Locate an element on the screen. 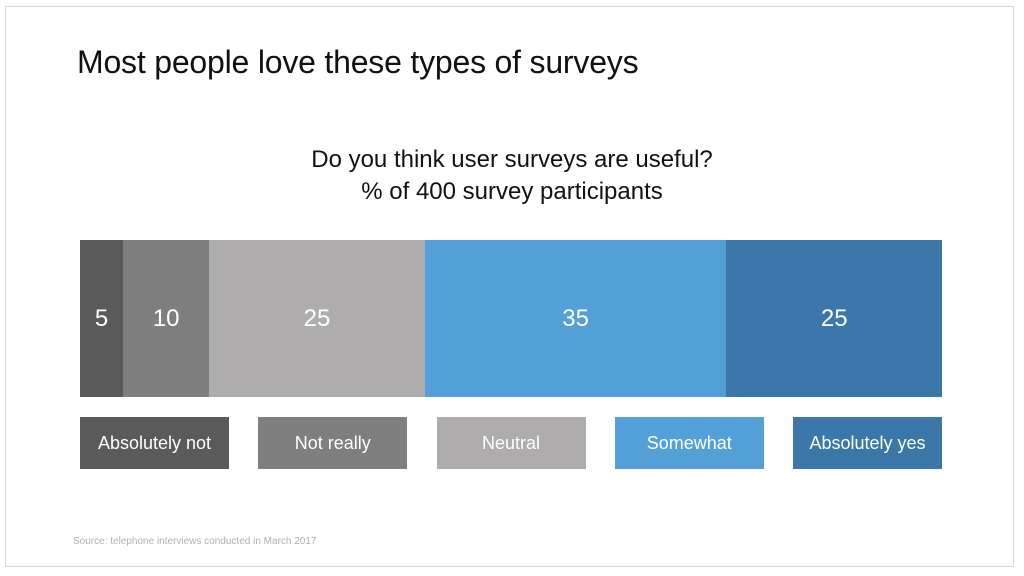  bar-value-label: 5 is located at coordinates (101, 318).